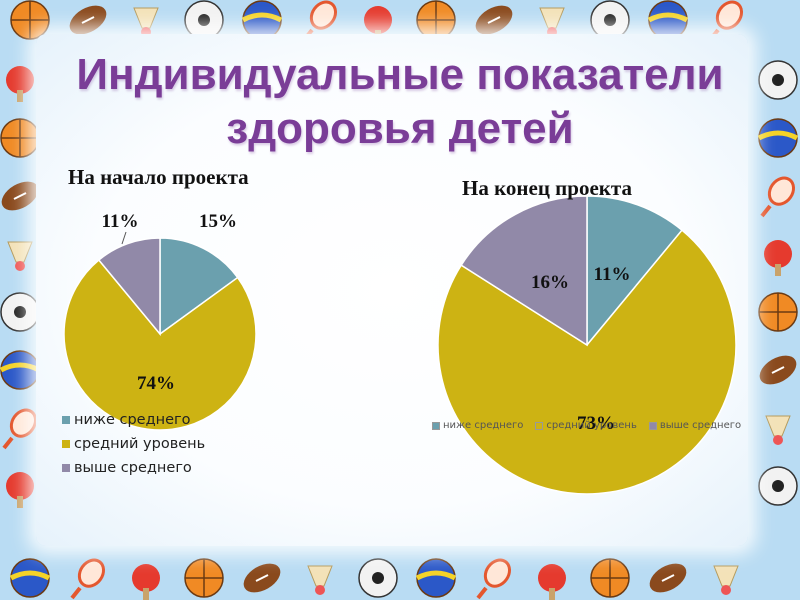  What do you see at coordinates (124, 238) in the screenshot?
I see `leader-line` at bounding box center [124, 238].